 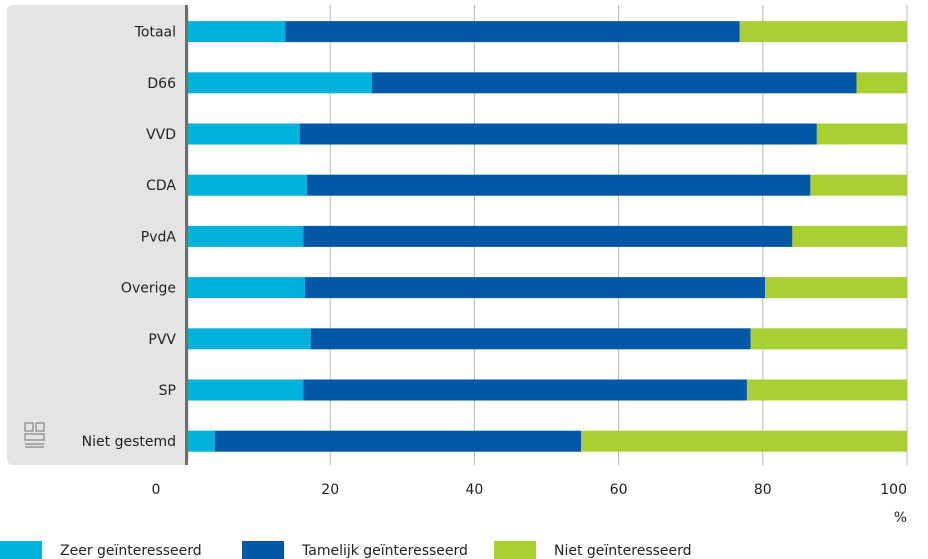 What do you see at coordinates (474, 490) in the screenshot?
I see `x-tick-label: 40` at bounding box center [474, 490].